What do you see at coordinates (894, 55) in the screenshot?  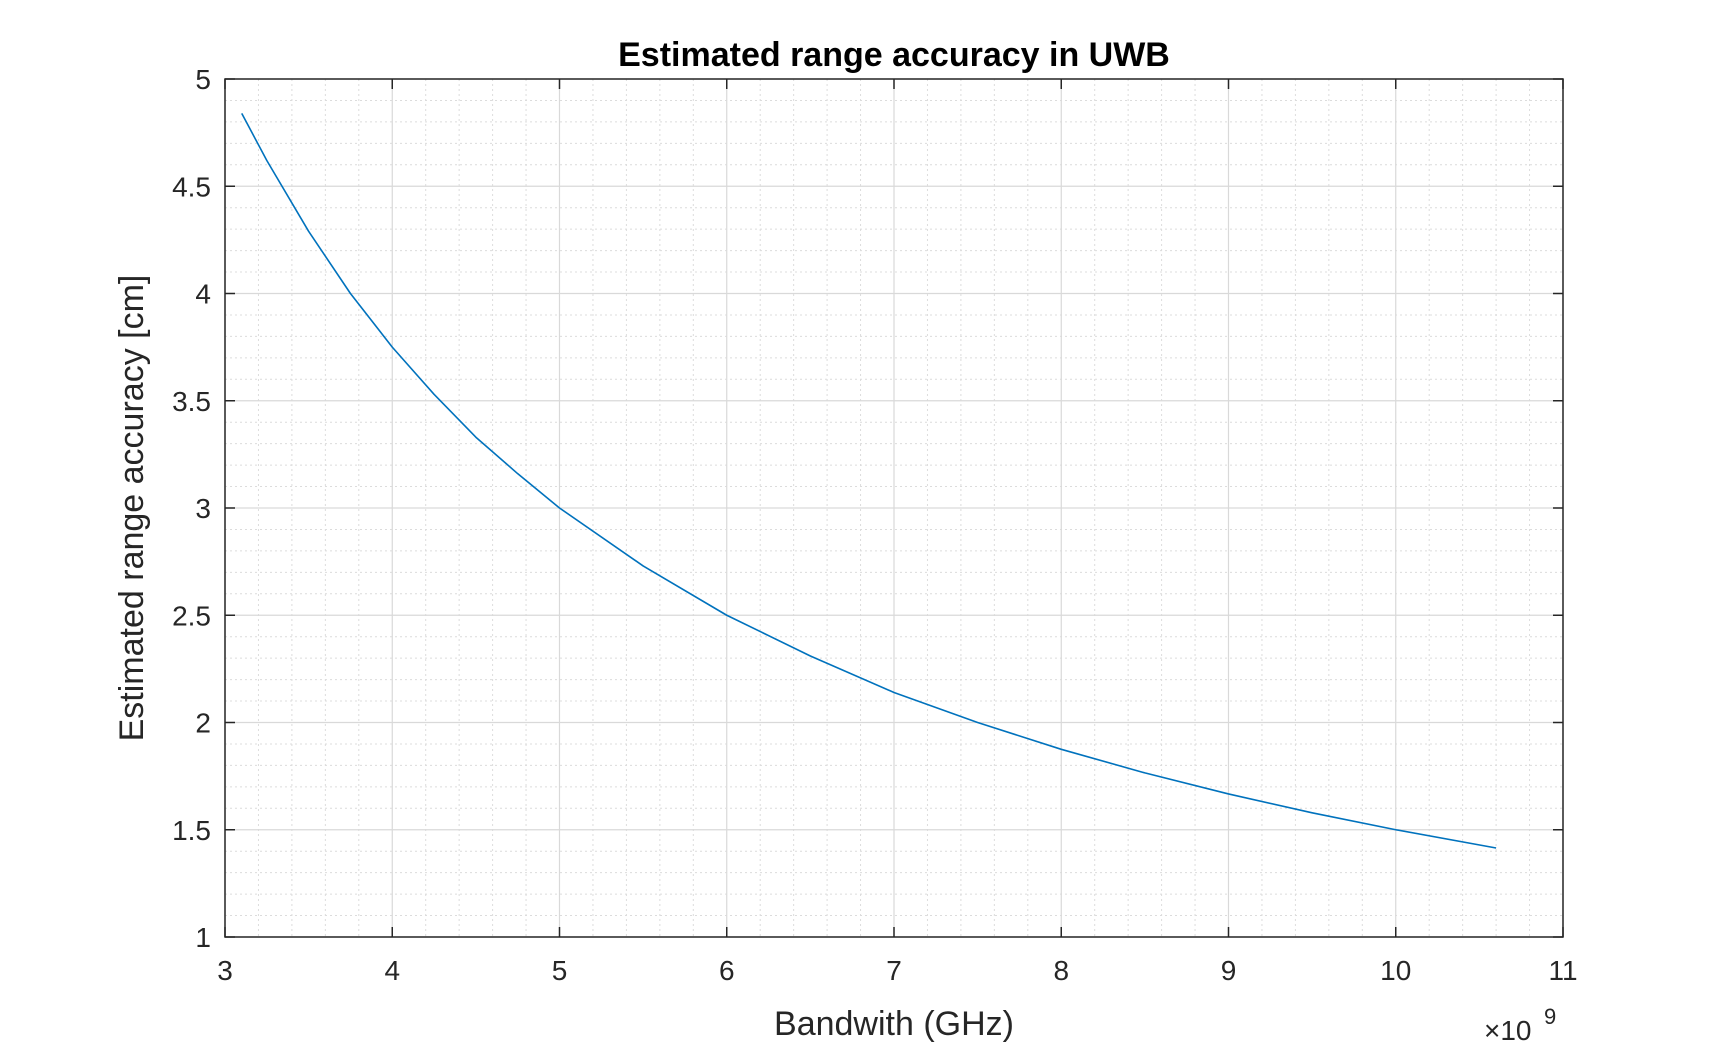 I see `chart-title: Estimated range accuracy in UWB` at bounding box center [894, 55].